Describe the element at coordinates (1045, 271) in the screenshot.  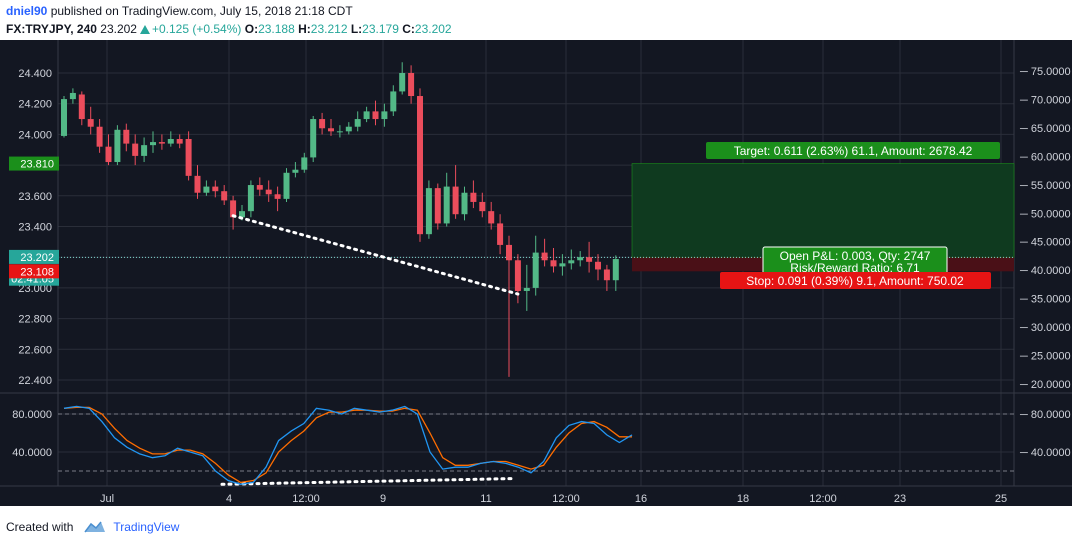
I see `right-tick-label: ─ 40.0000` at that location.